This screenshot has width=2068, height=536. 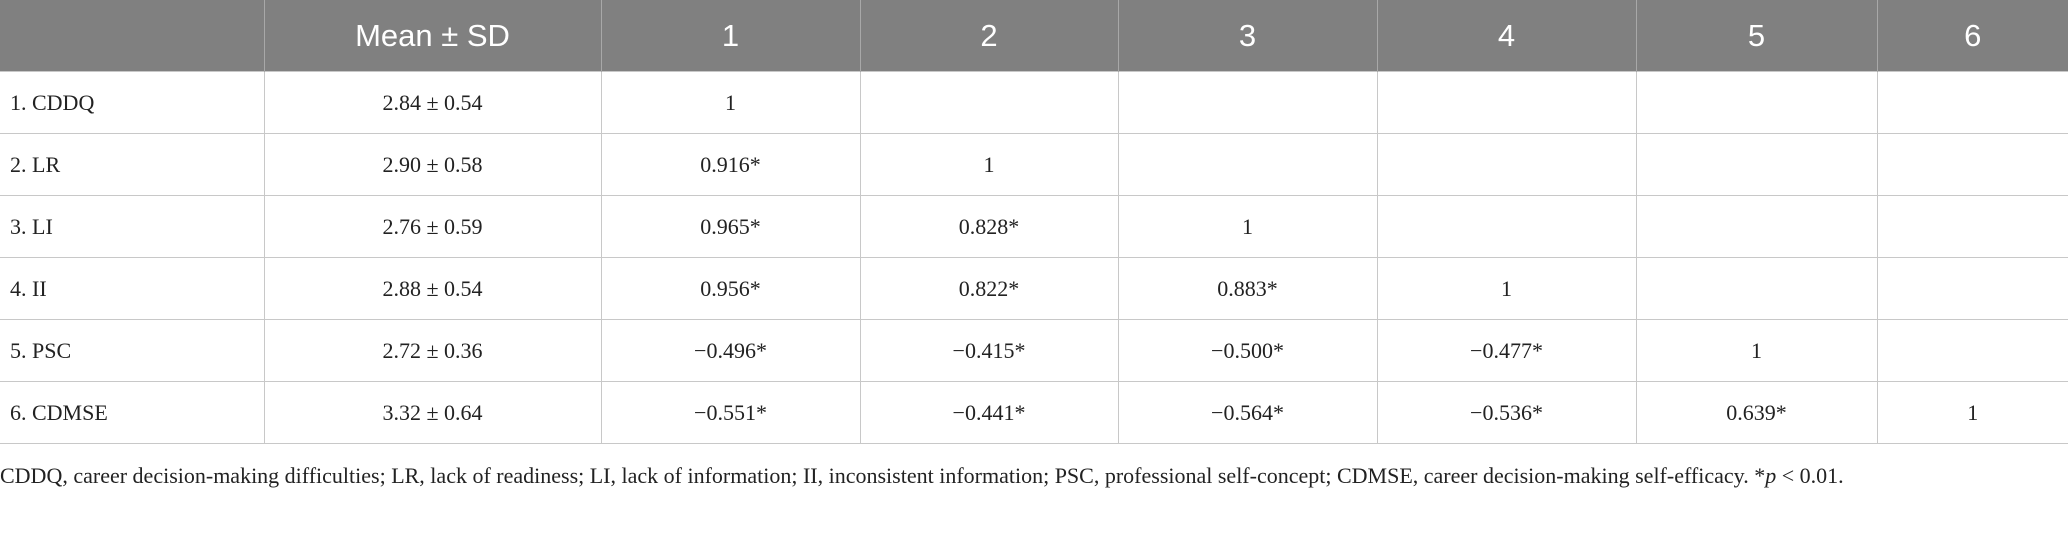 What do you see at coordinates (730, 226) in the screenshot?
I see `table-cell: 0.965*` at bounding box center [730, 226].